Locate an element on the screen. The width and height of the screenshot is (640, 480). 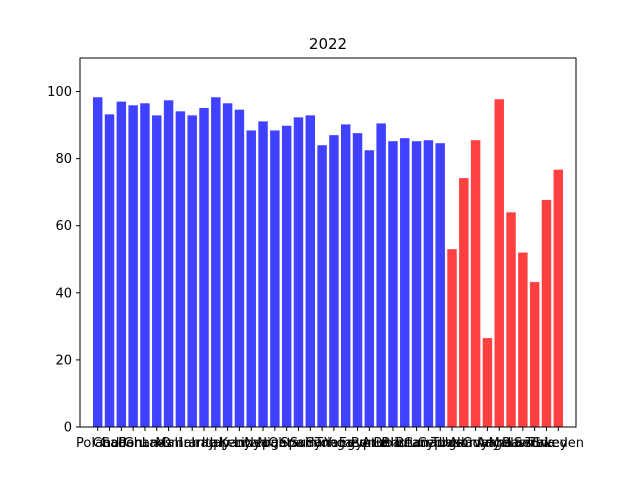
bar-turkey is located at coordinates (546, 313).